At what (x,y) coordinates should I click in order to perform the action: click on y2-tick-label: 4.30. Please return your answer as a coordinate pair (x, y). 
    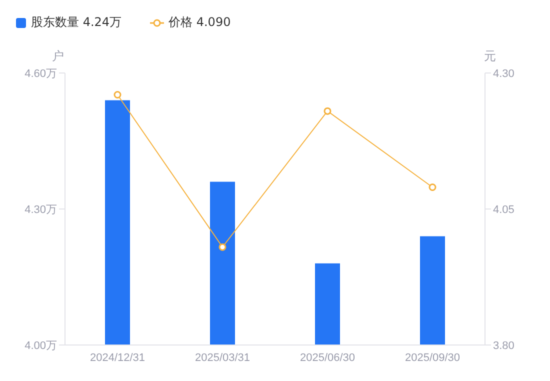
    Looking at the image, I should click on (503, 74).